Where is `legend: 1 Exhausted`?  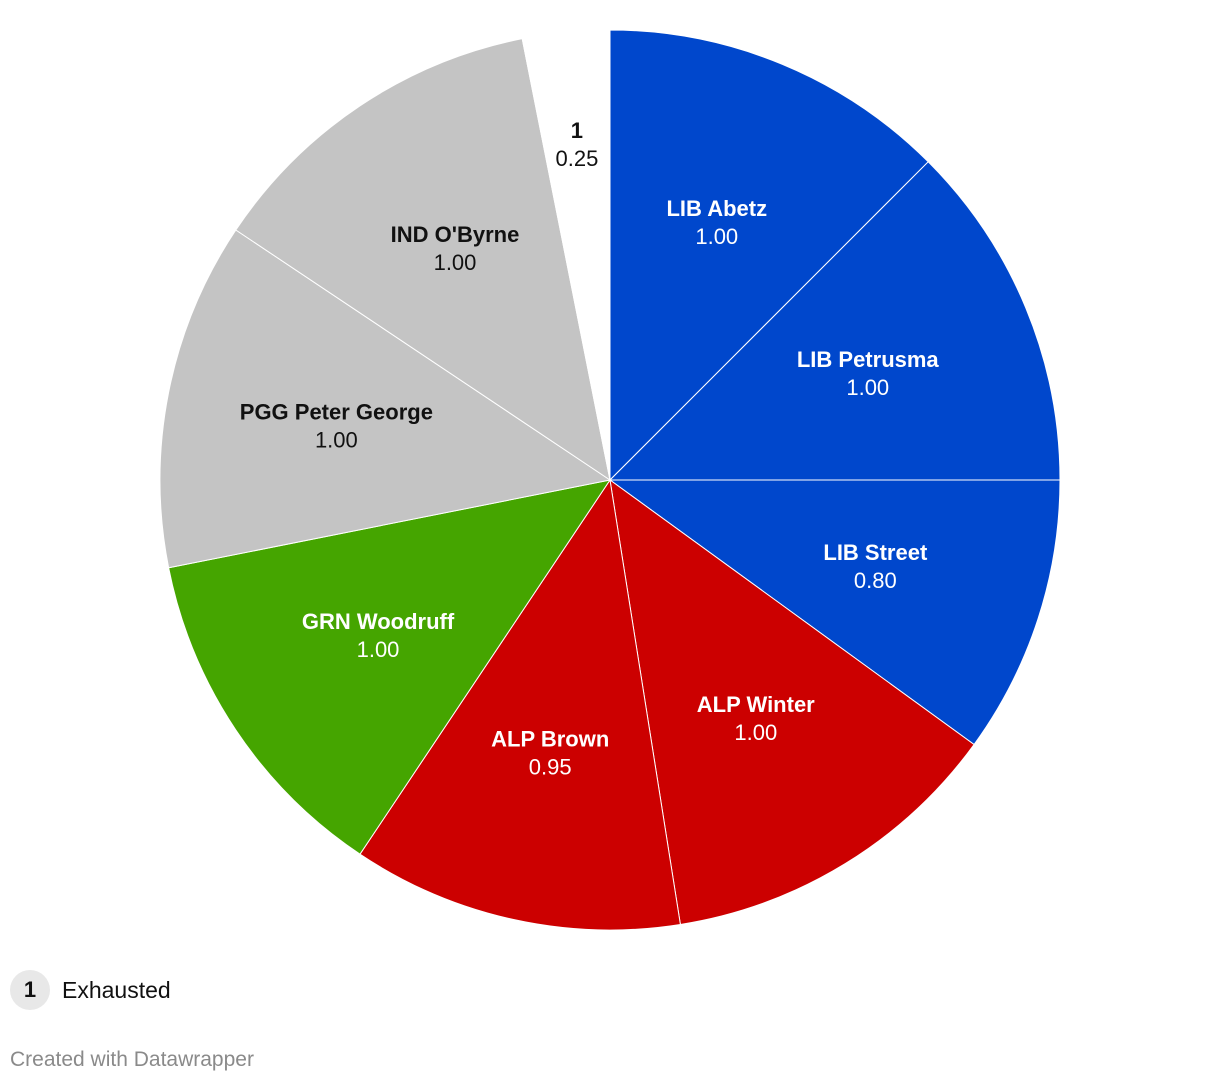
legend: 1 Exhausted is located at coordinates (90, 990).